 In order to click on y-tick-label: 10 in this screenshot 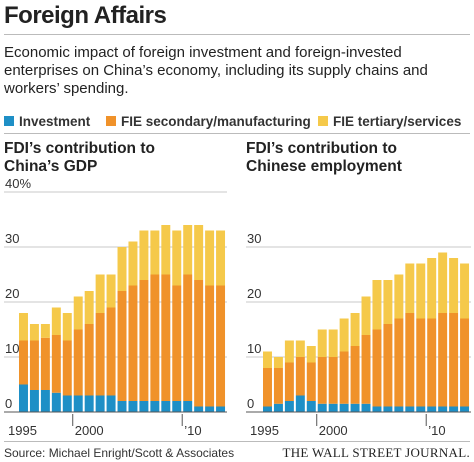, I will do `click(254, 348)`.